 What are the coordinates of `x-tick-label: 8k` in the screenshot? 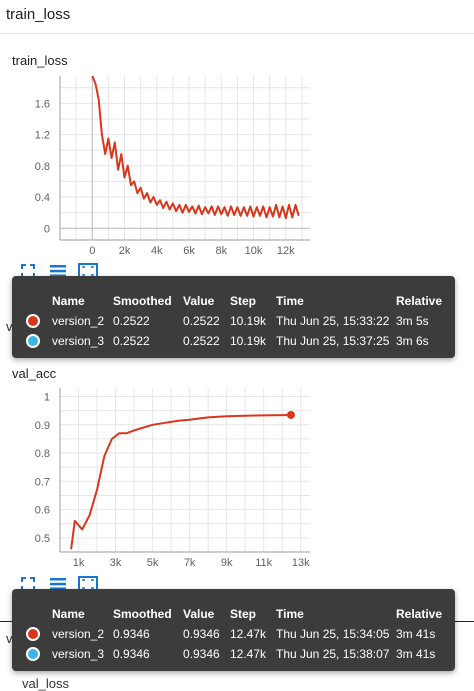 It's located at (221, 251).